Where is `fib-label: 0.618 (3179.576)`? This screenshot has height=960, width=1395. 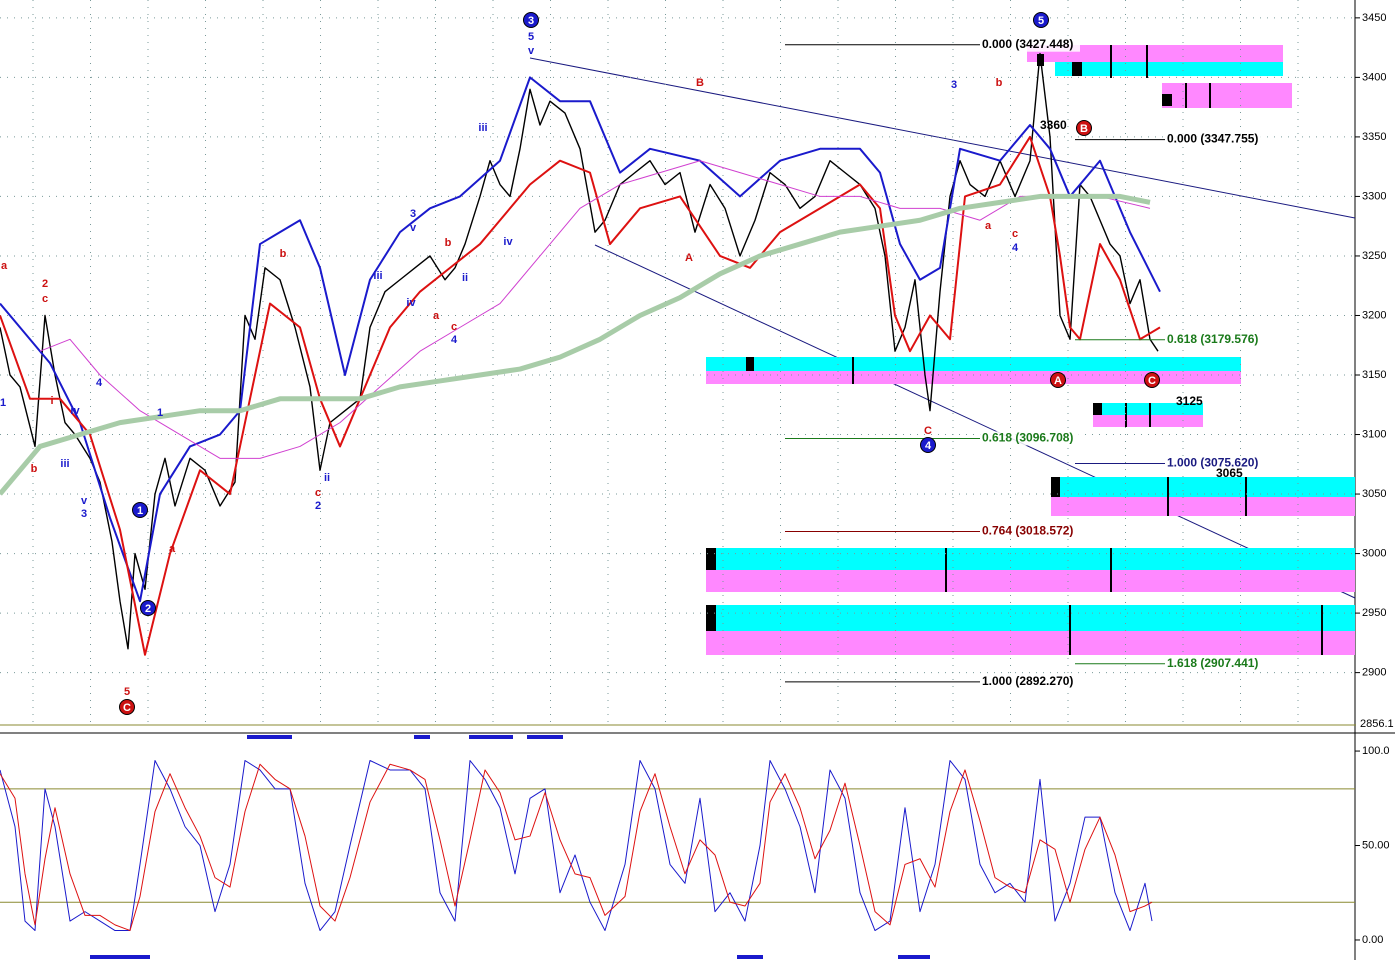 fib-label: 0.618 (3179.576) is located at coordinates (1212, 339).